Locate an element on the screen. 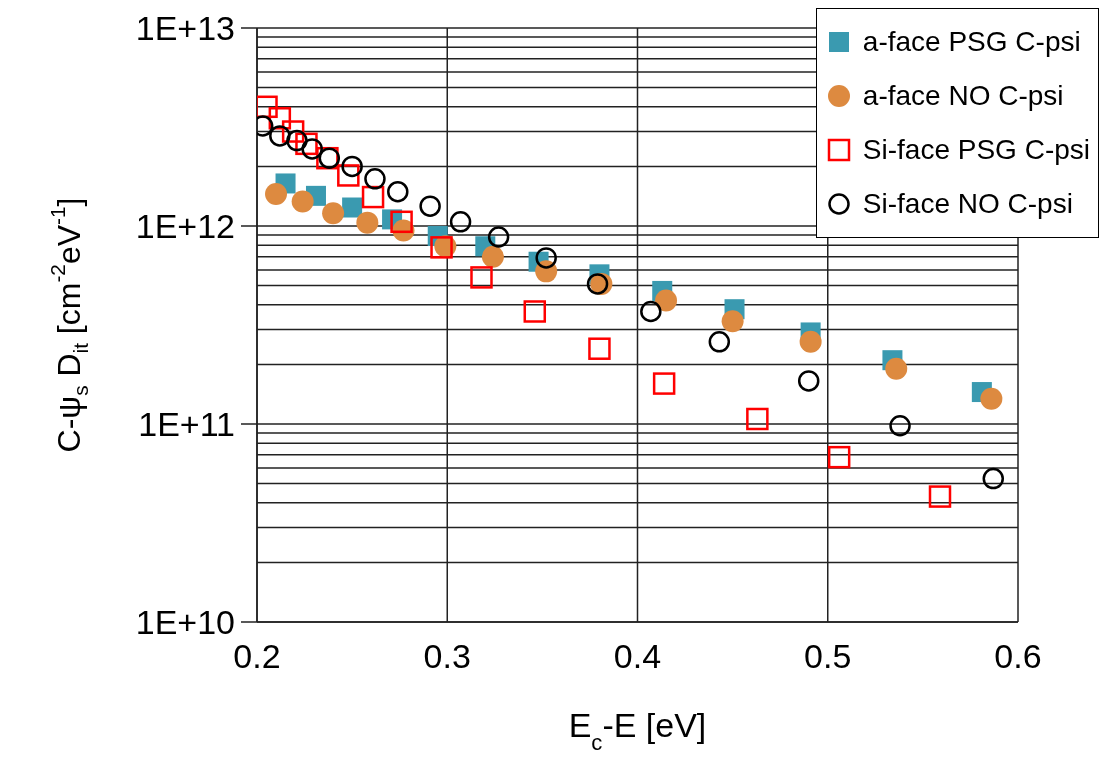 The width and height of the screenshot is (1099, 768). x-tick-label: 0.4 is located at coordinates (637, 656).